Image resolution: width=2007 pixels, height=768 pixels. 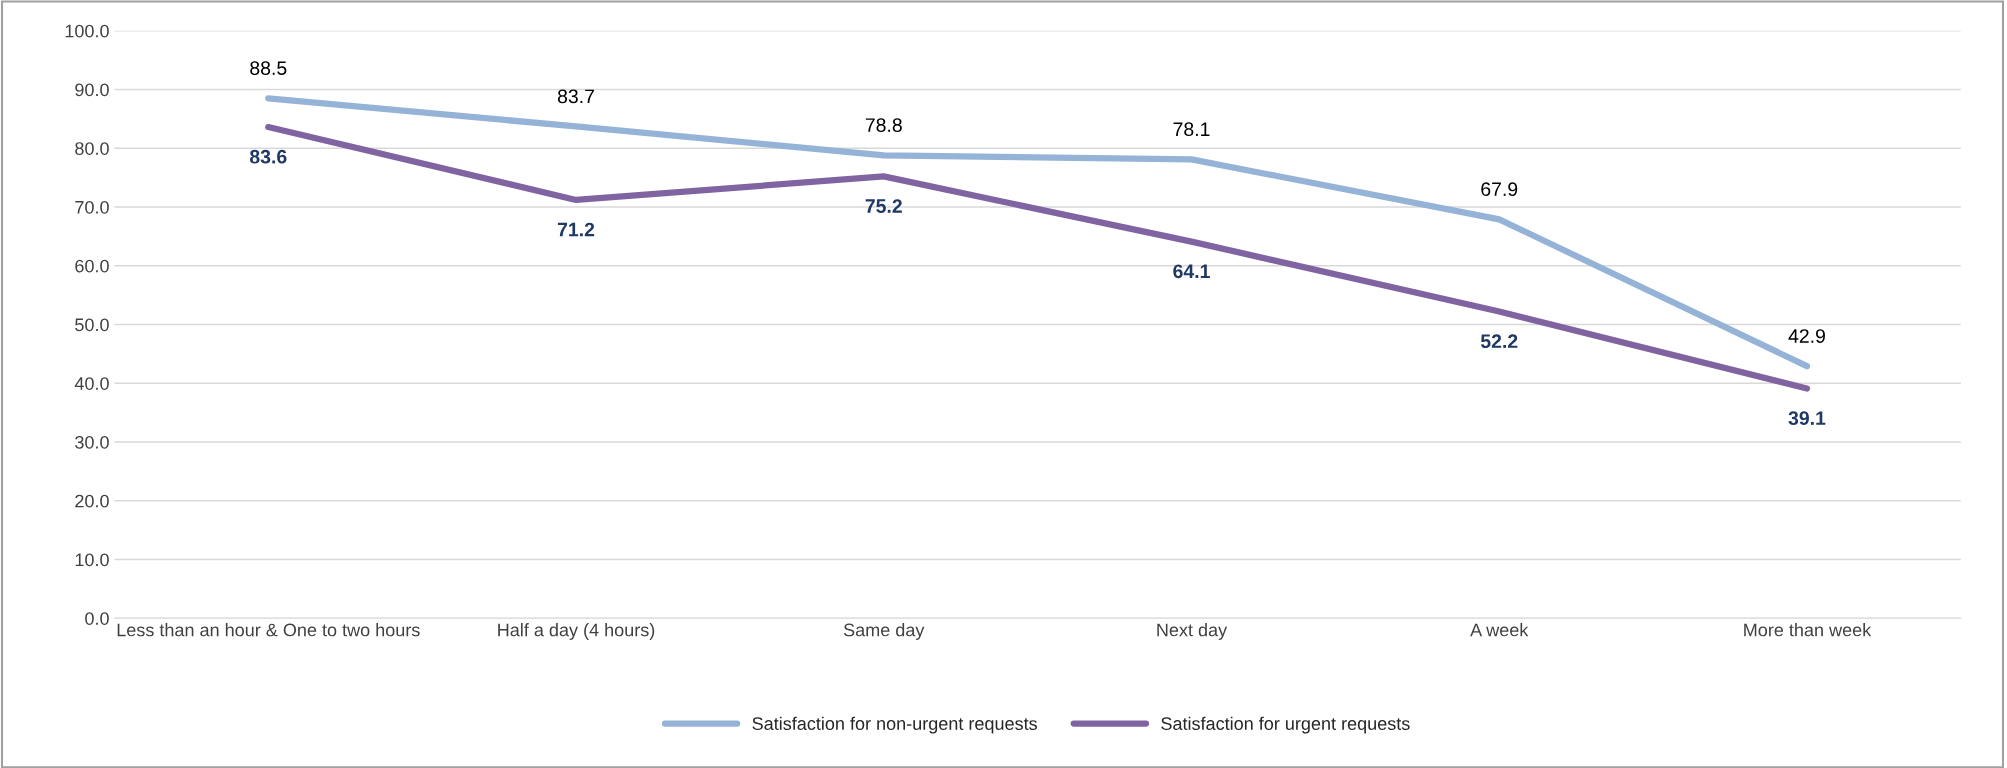 I want to click on y-tick-label: 80.0, so click(x=92, y=148).